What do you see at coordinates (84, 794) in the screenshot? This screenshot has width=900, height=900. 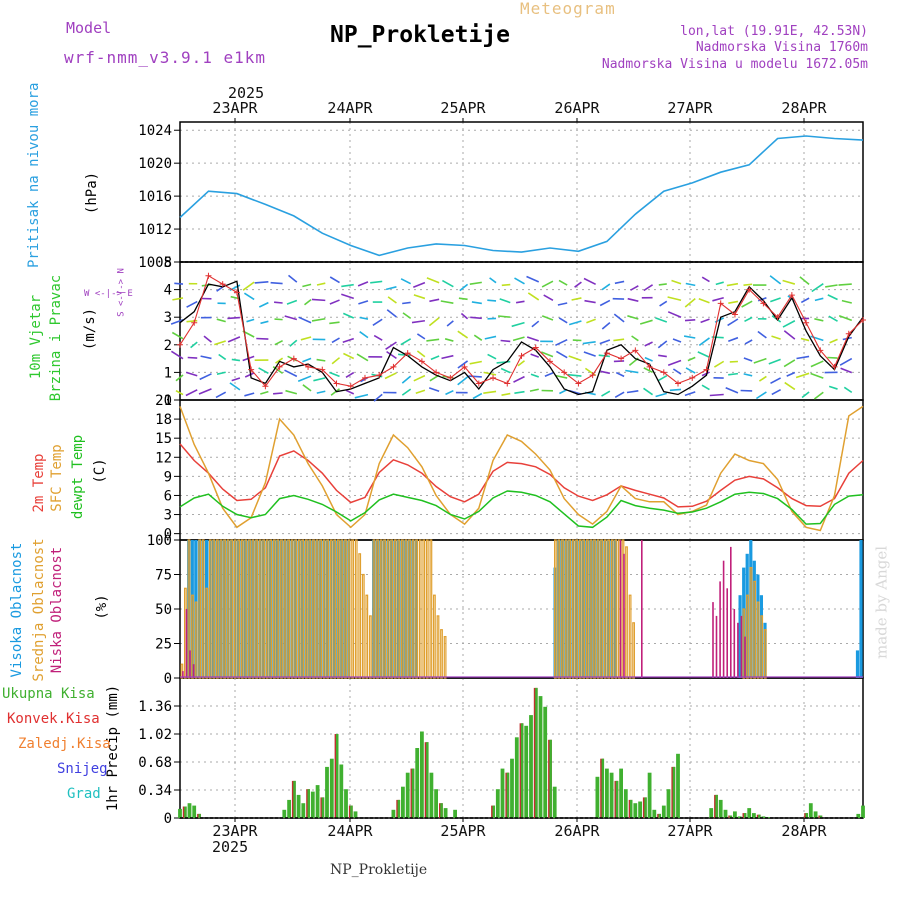 I see `legend-hail: Grad` at bounding box center [84, 794].